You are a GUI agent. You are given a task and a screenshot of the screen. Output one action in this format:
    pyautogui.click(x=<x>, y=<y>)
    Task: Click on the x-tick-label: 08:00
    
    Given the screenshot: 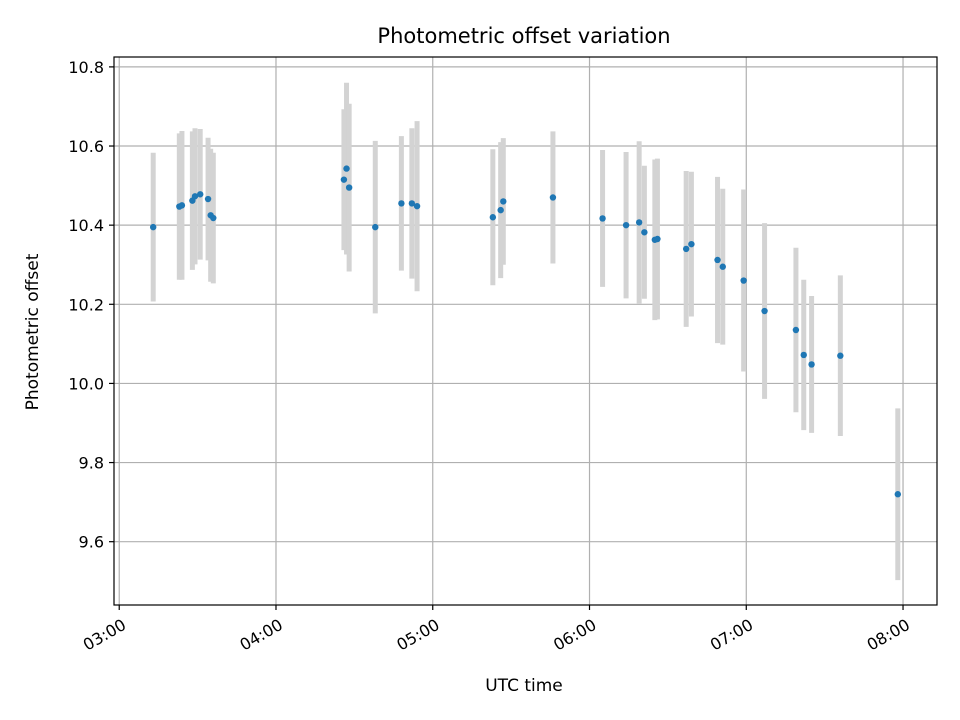 What is the action you would take?
    pyautogui.click(x=888, y=635)
    